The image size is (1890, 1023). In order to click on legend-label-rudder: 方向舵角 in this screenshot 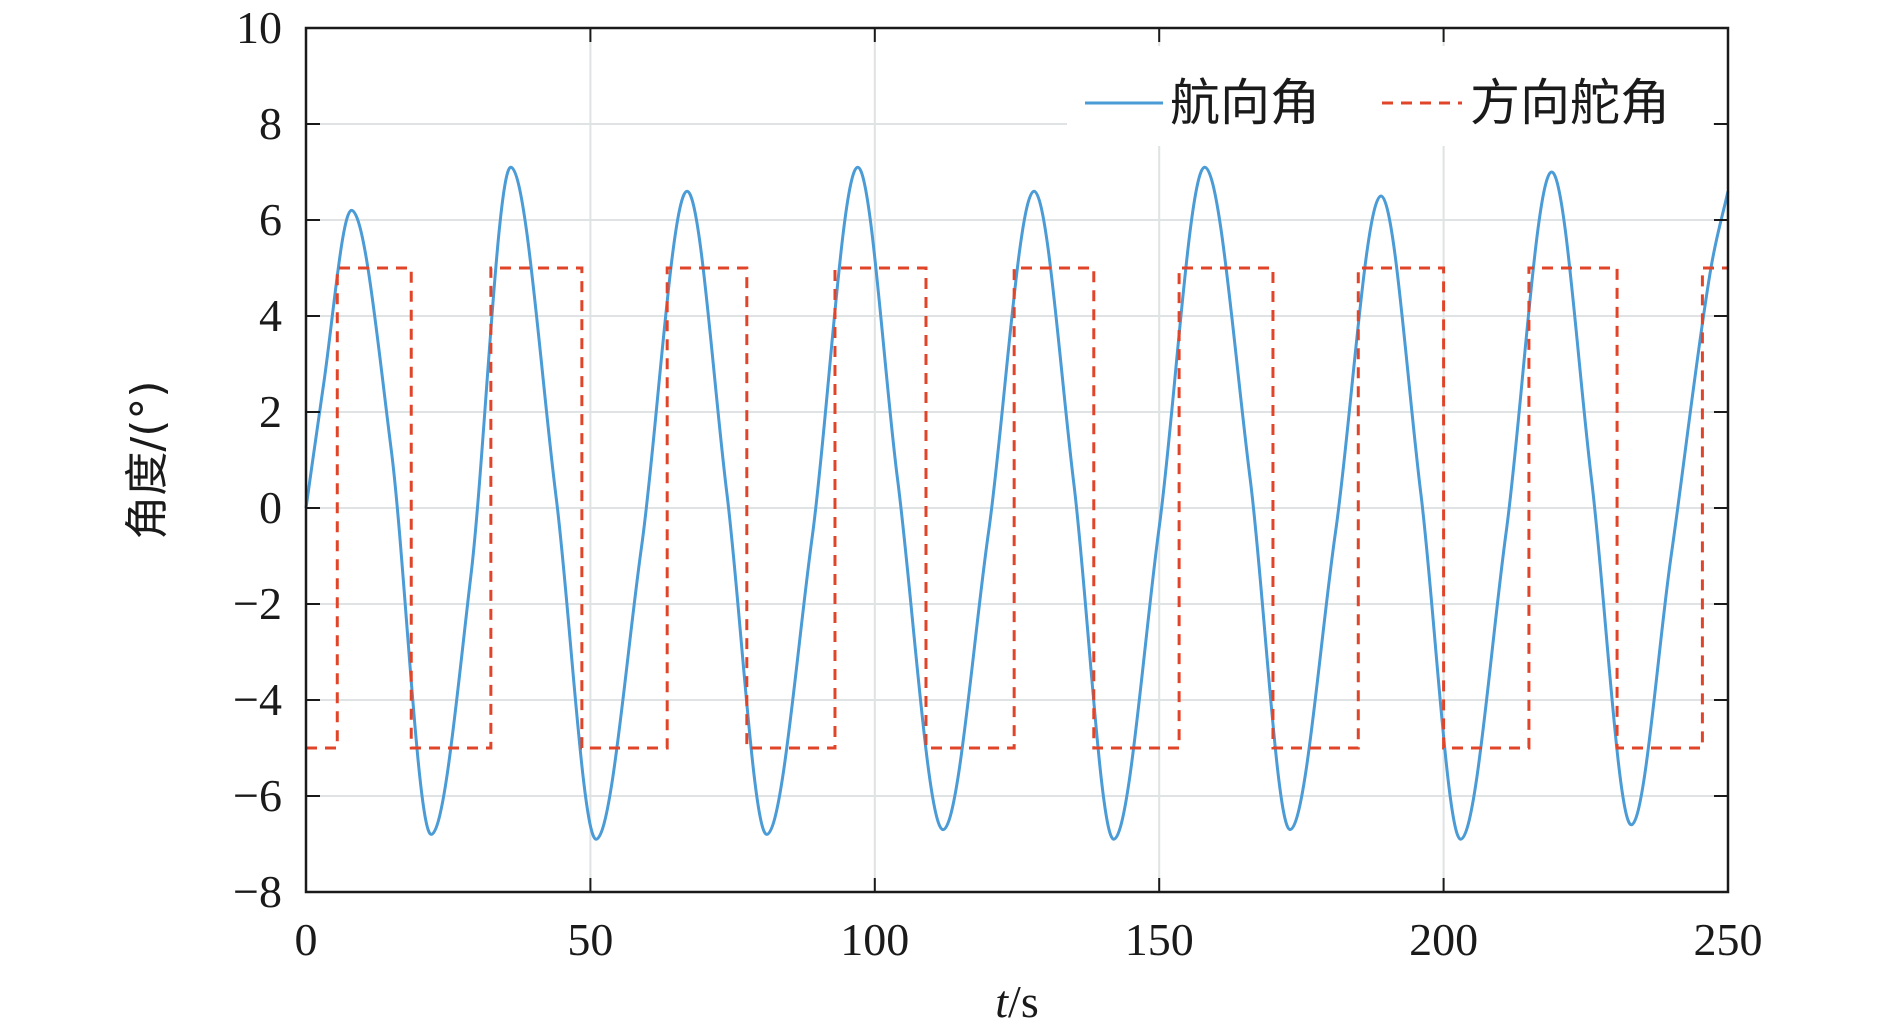, I will do `click(1570, 103)`.